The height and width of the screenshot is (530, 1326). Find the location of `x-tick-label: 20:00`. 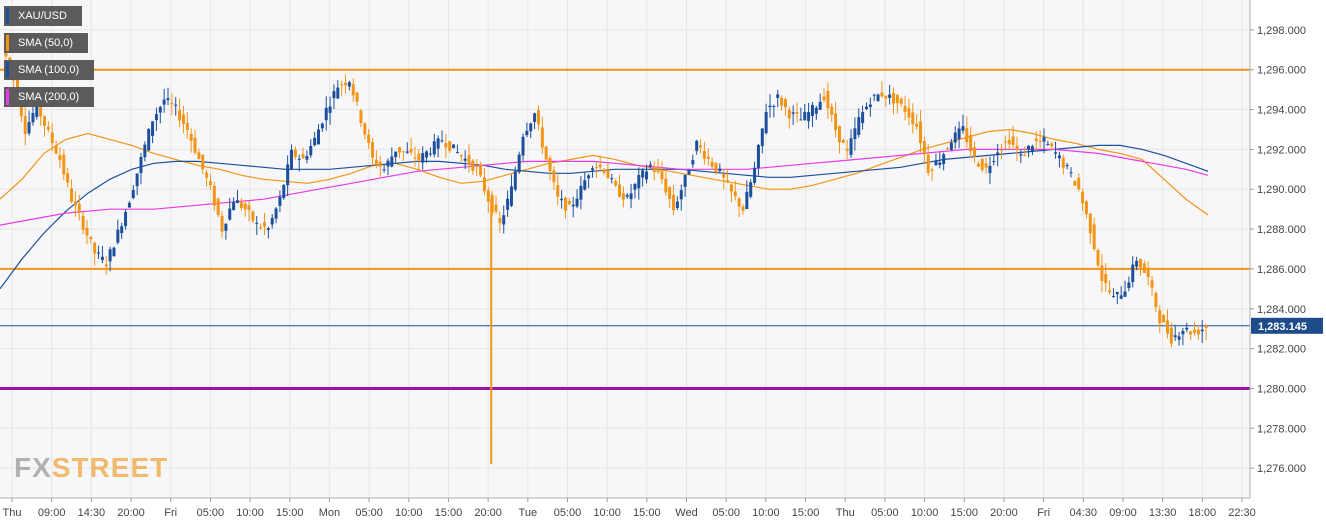

x-tick-label: 20:00 is located at coordinates (131, 513).